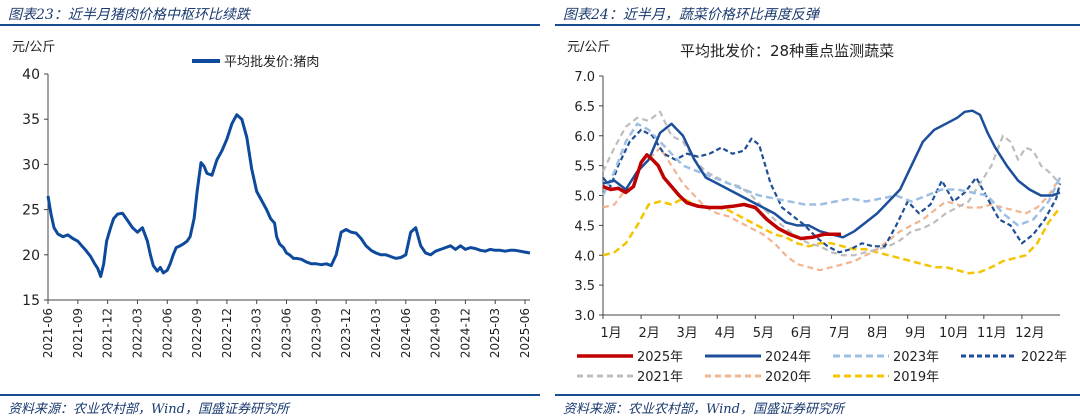 The height and width of the screenshot is (420, 1080). I want to click on y-tick-label-25: 25, so click(31, 211).